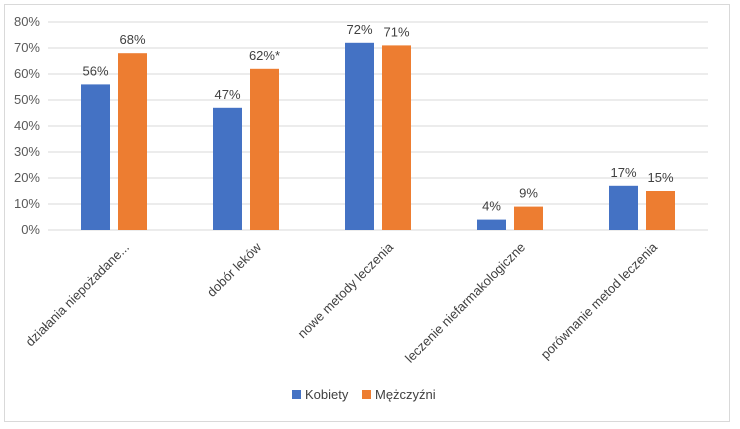 The image size is (740, 429). What do you see at coordinates (623, 172) in the screenshot?
I see `data-label: 17%` at bounding box center [623, 172].